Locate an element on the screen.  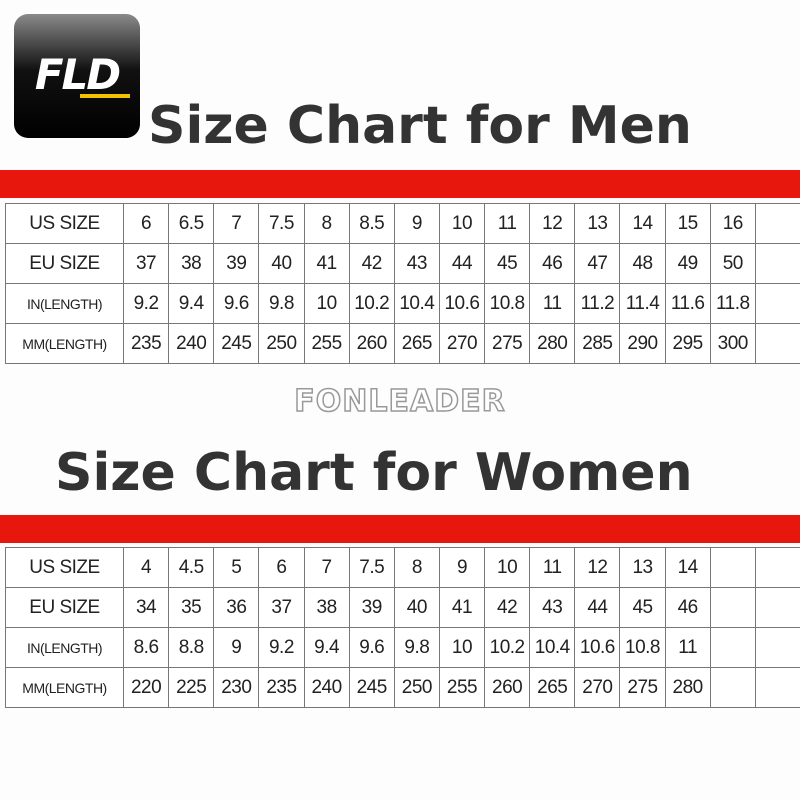
size-cell: 50 is located at coordinates (732, 263).